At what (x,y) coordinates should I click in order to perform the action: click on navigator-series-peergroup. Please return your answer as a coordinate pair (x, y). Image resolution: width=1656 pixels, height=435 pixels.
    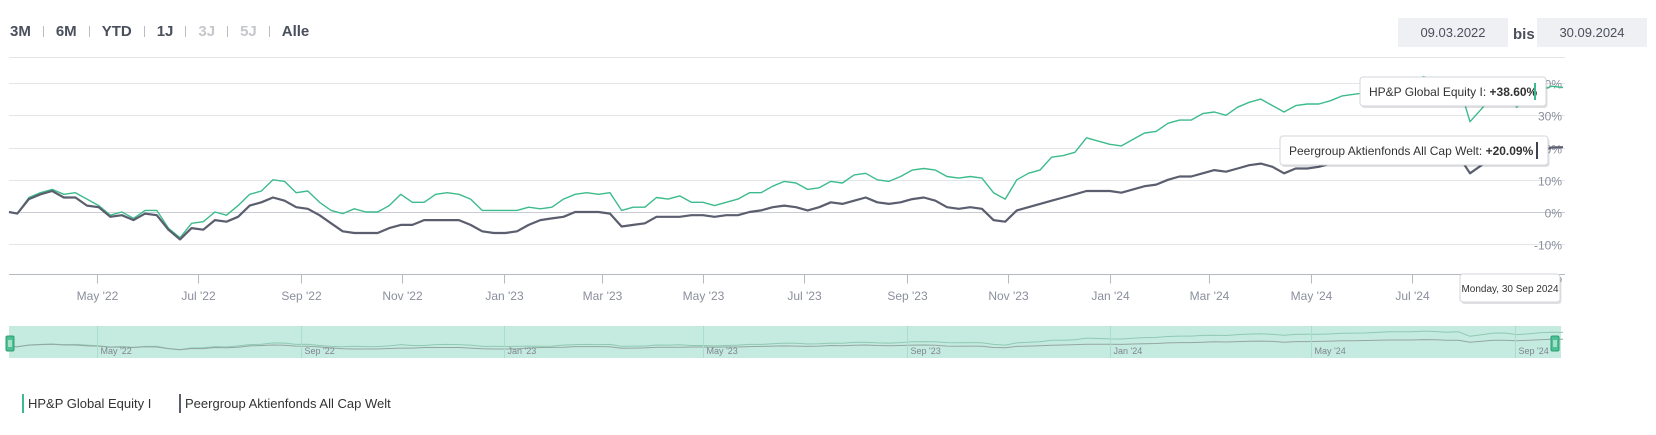
    Looking at the image, I should click on (785, 344).